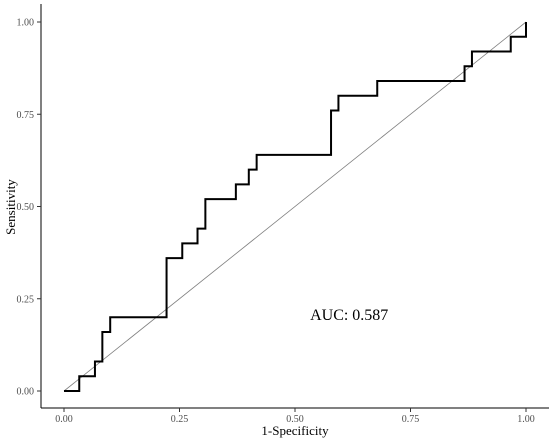 The height and width of the screenshot is (441, 554). What do you see at coordinates (26, 207) in the screenshot?
I see `y-tick-label: 0.50` at bounding box center [26, 207].